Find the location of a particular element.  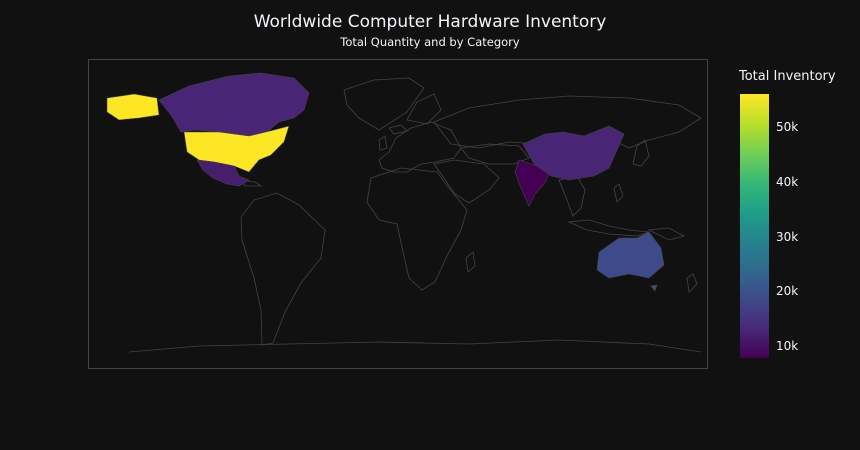

colorbar-tick-10k: 10k is located at coordinates (787, 346).